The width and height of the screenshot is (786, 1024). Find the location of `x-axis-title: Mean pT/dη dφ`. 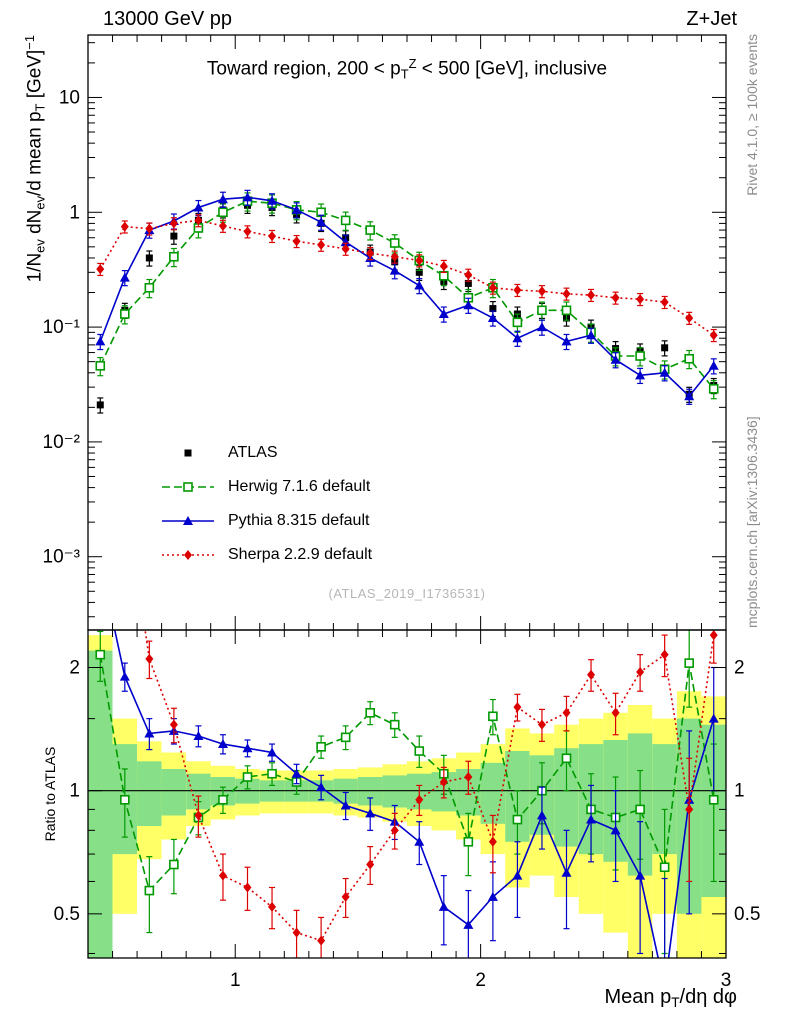

x-axis-title: Mean pT/dη dφ is located at coordinates (670, 998).